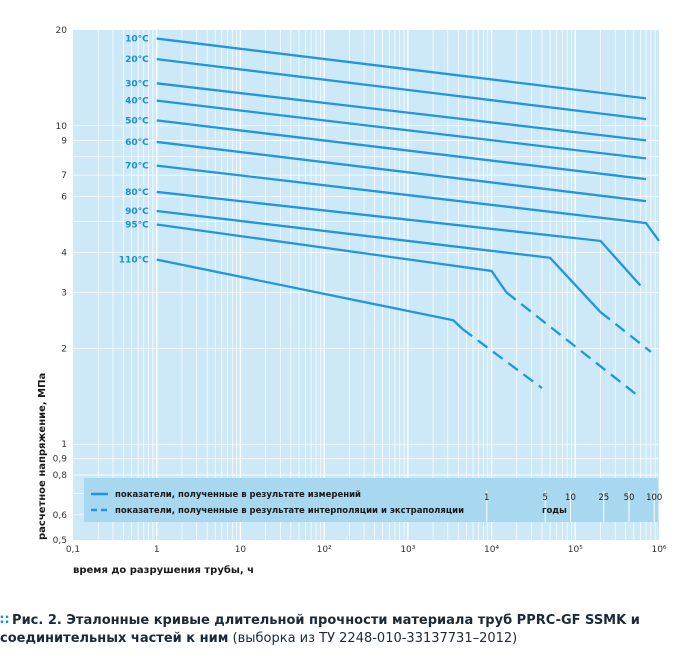  What do you see at coordinates (137, 212) in the screenshot?
I see `temperature-label: 90°C` at bounding box center [137, 212].